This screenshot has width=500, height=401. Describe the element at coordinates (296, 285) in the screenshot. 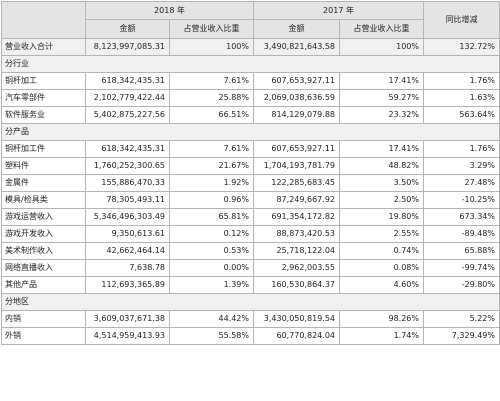

I see `amount-2017-cell: 160,530,864.37` at that location.